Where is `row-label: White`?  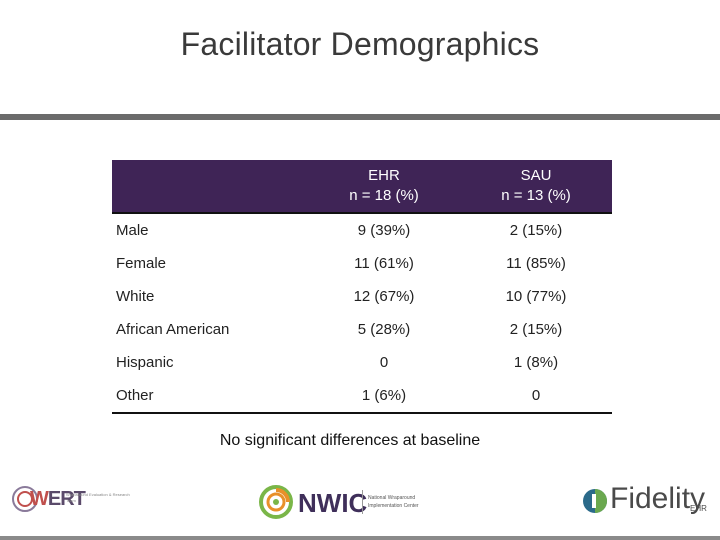
row-label: White is located at coordinates (135, 296).